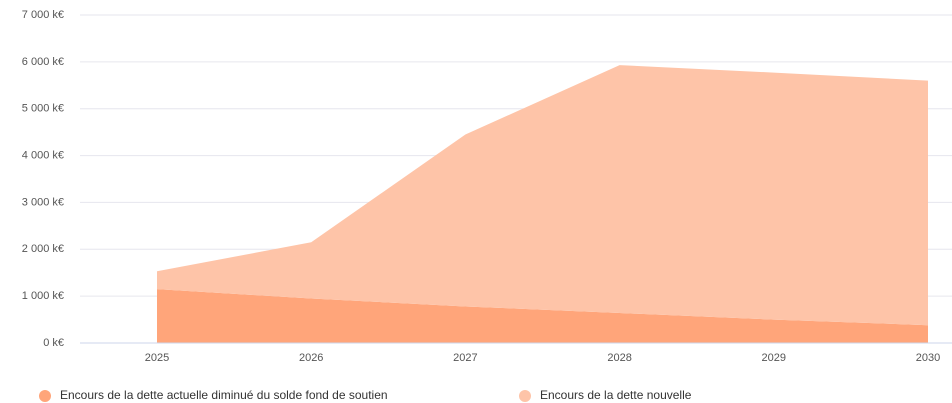  Describe the element at coordinates (616, 395) in the screenshot. I see `legend-label: Encours de la dette nouvelle` at that location.